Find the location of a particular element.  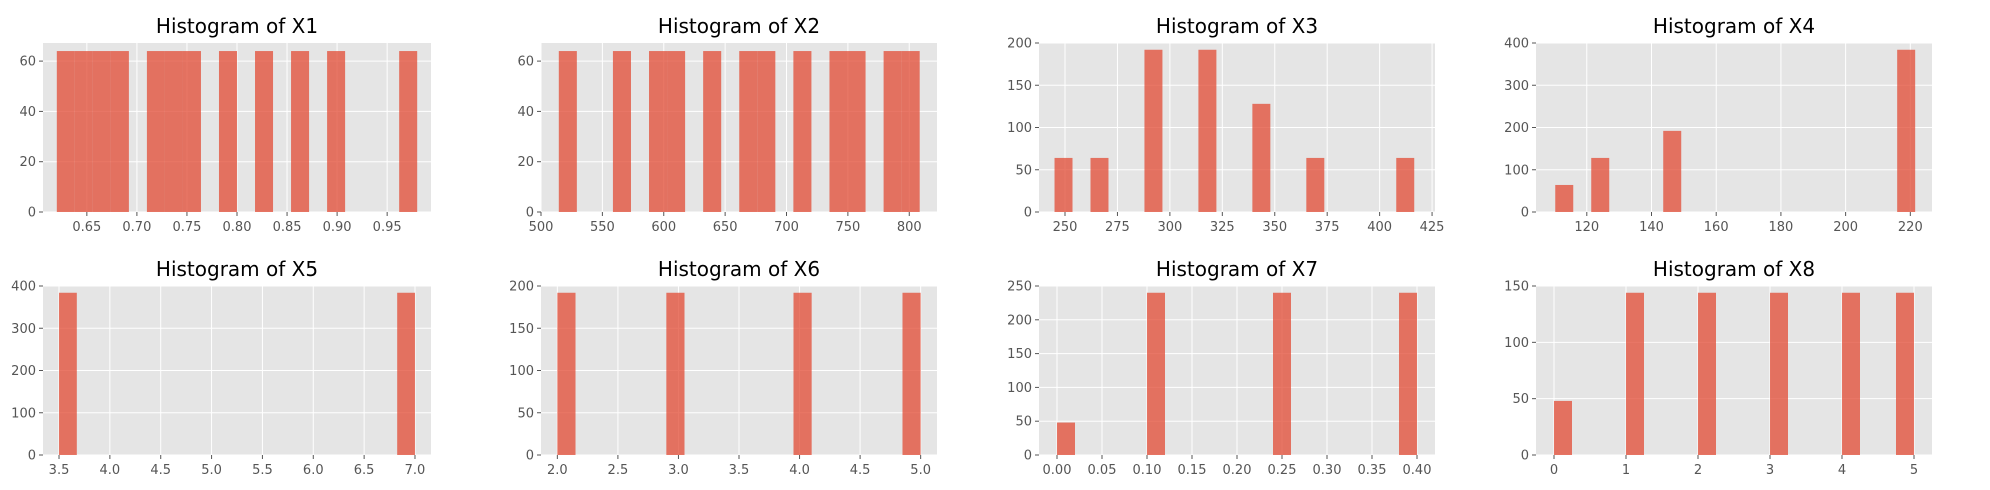

x-tick-label: 400 is located at coordinates (1379, 227).